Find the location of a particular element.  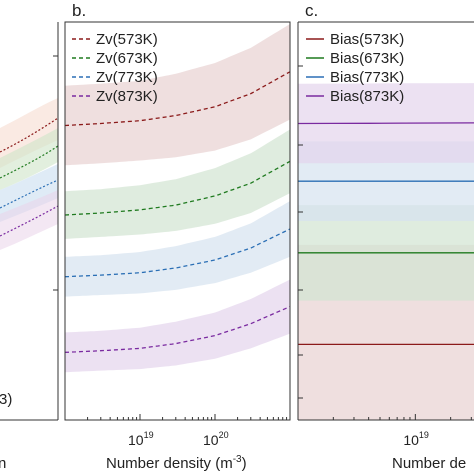

panel-c-x-axis-label: Number de is located at coordinates (429, 463).